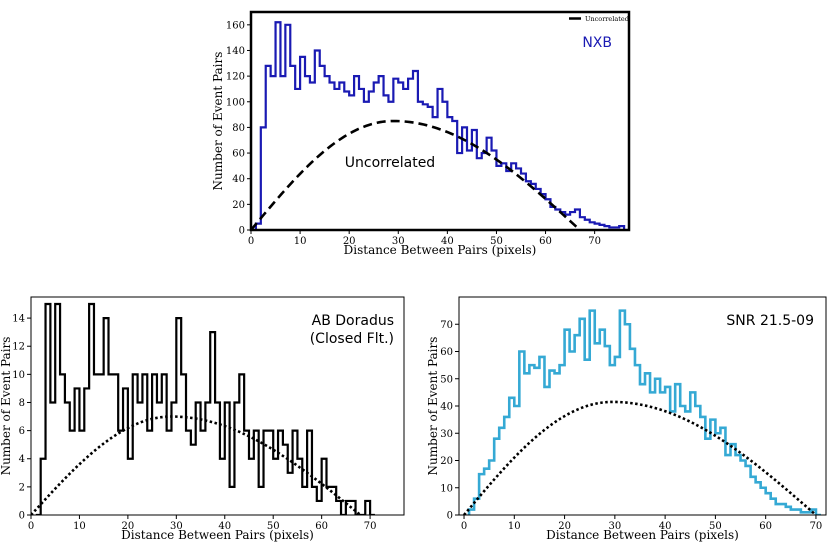 This screenshot has height=552, width=830. Describe the element at coordinates (235, 51) in the screenshot. I see `y-tick-label: 140` at that location.